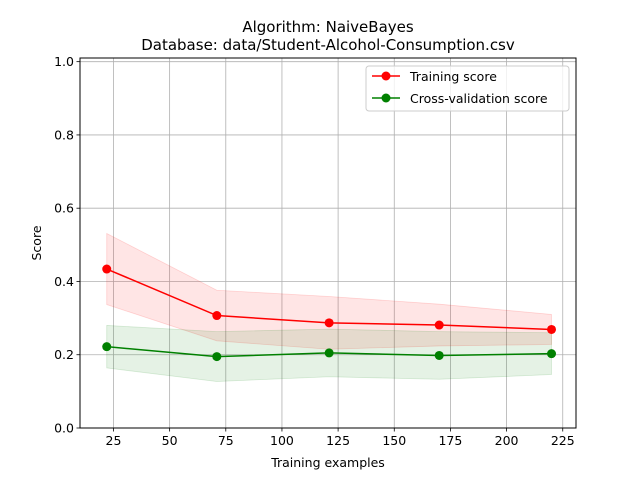 The height and width of the screenshot is (480, 640). What do you see at coordinates (170, 440) in the screenshot?
I see `x-tick-label: 50` at bounding box center [170, 440].